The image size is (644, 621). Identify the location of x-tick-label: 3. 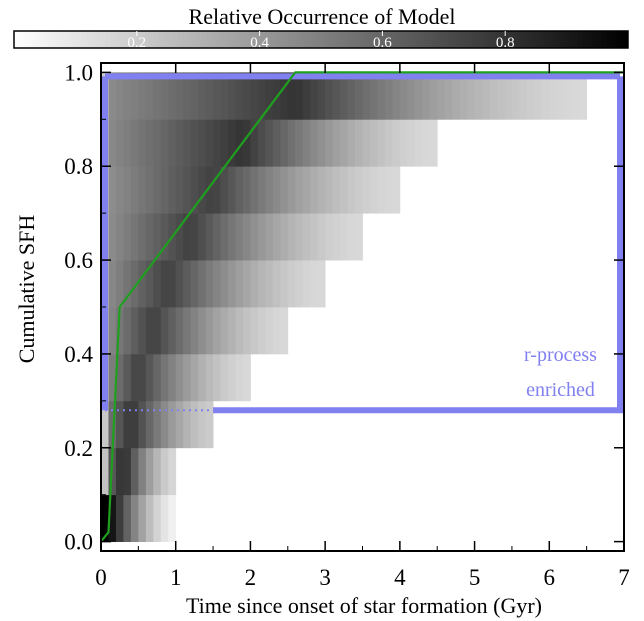
(325, 577).